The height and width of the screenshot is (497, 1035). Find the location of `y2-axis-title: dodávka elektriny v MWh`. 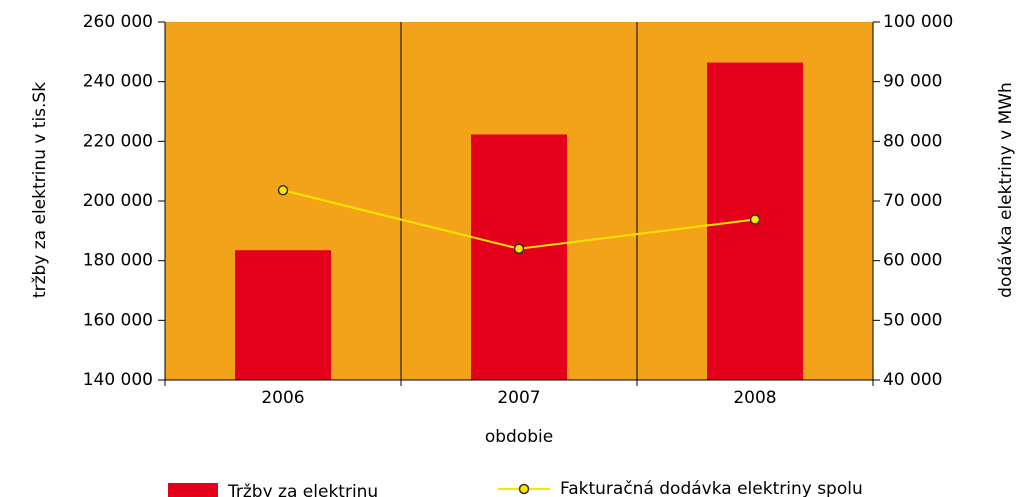

y2-axis-title: dodávka elektriny v MWh is located at coordinates (1006, 190).